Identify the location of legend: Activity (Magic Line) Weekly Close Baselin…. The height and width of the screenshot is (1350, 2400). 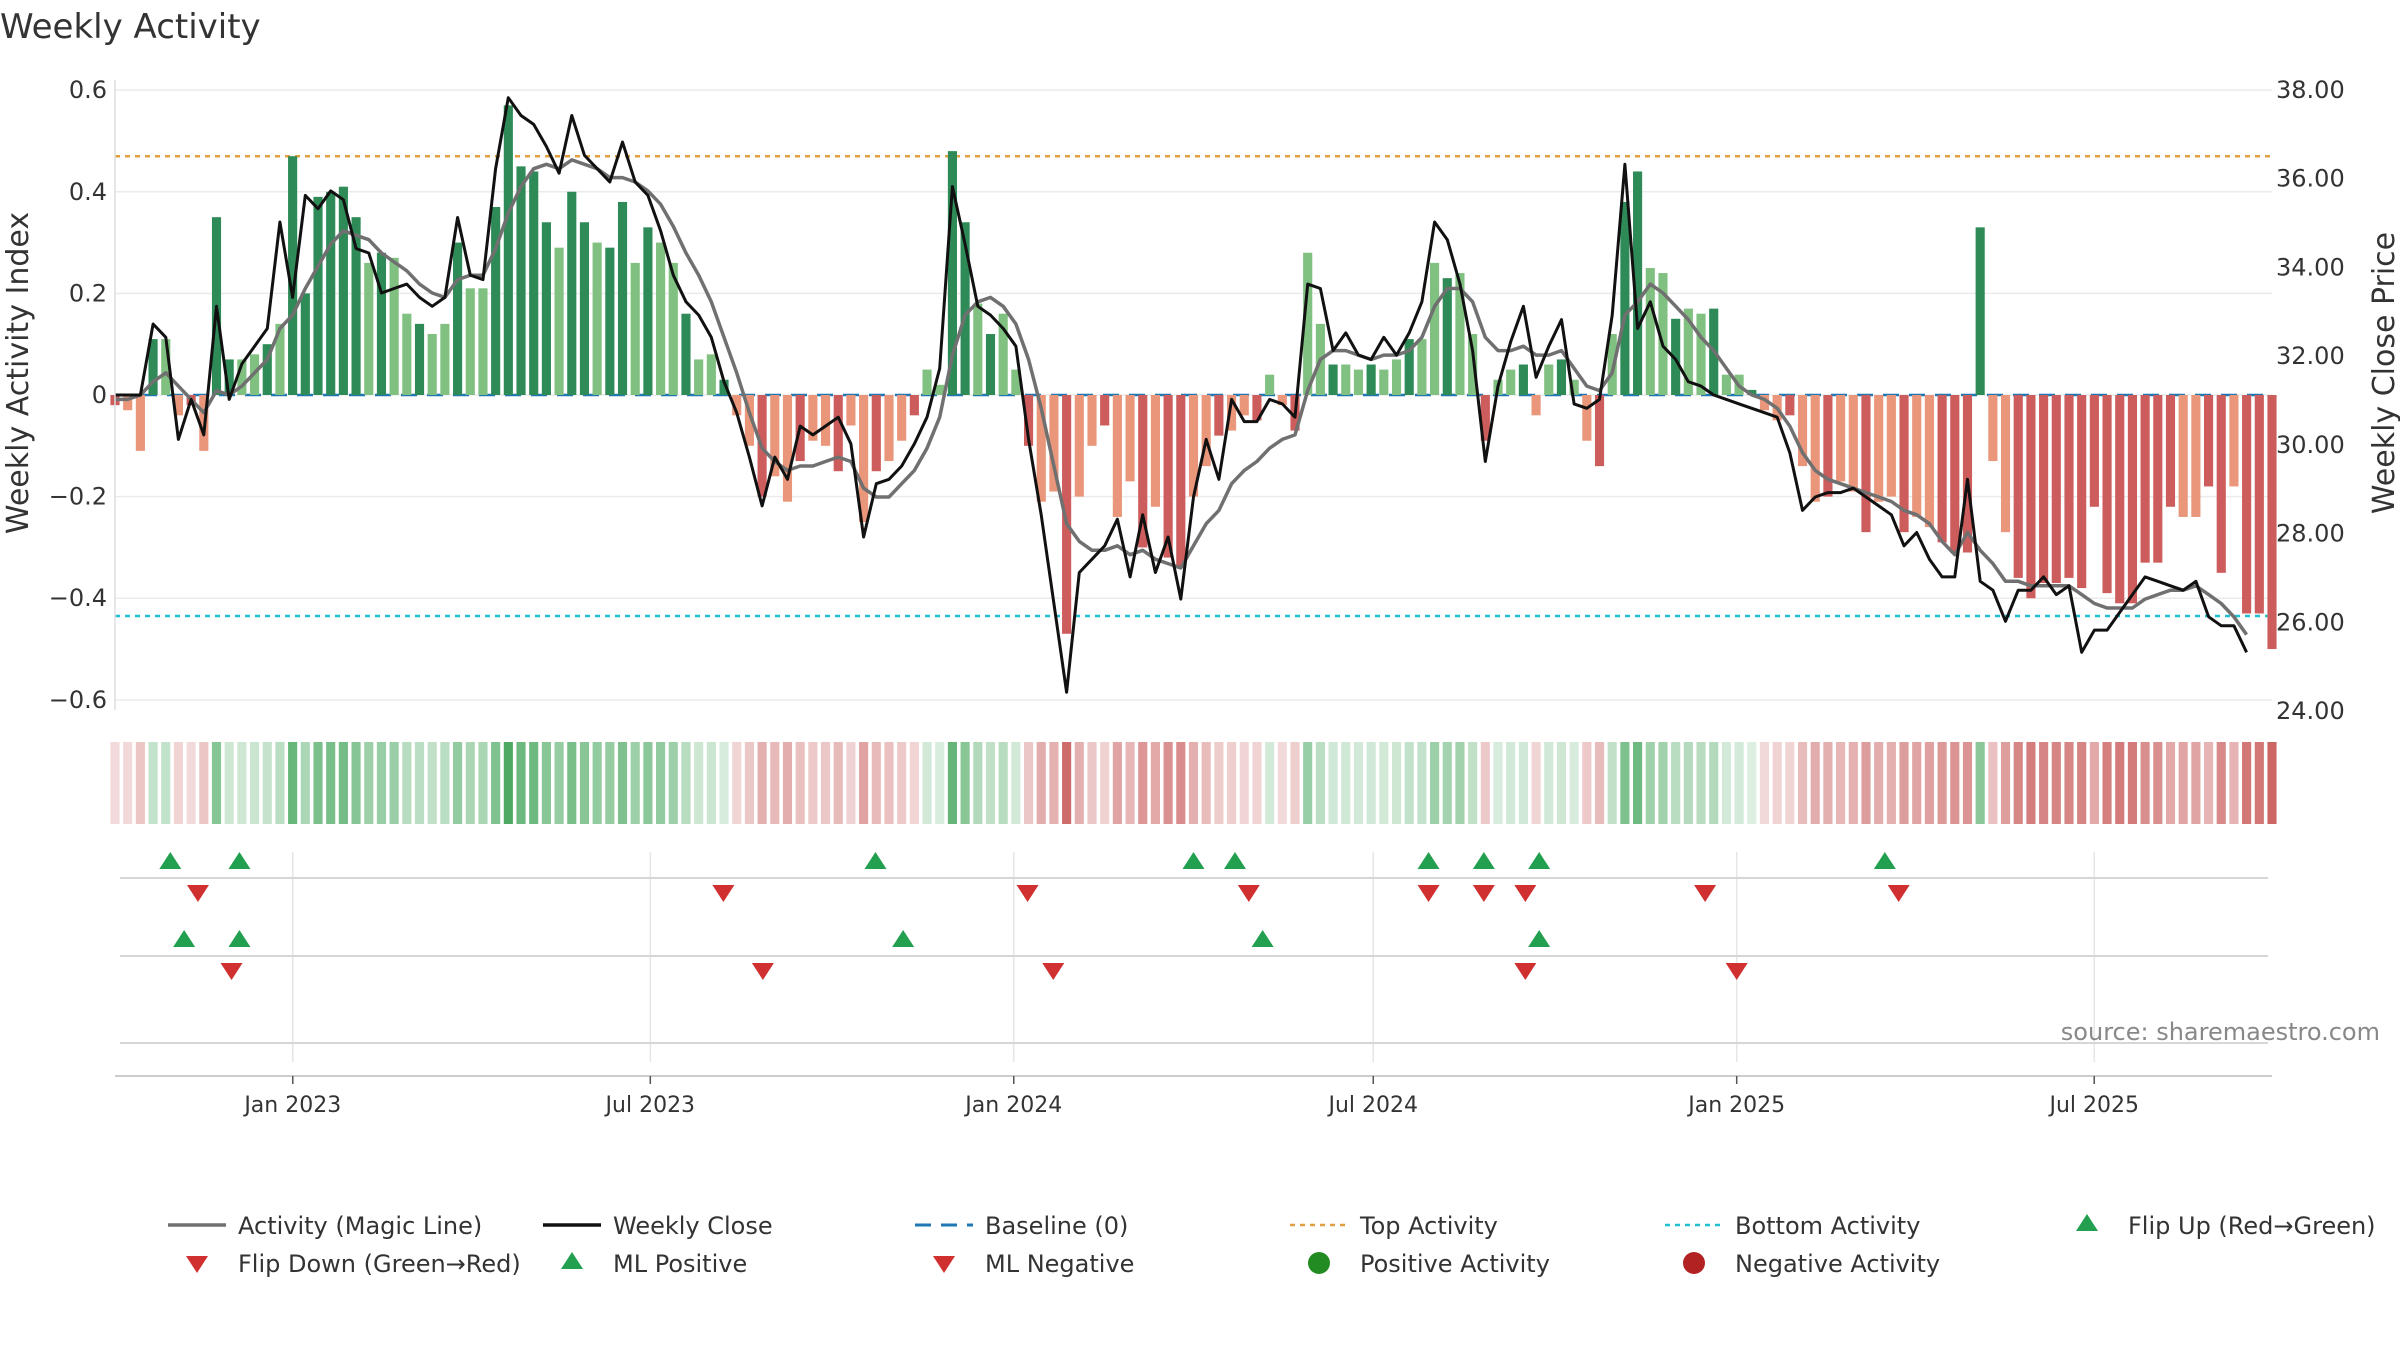
(1272, 1245).